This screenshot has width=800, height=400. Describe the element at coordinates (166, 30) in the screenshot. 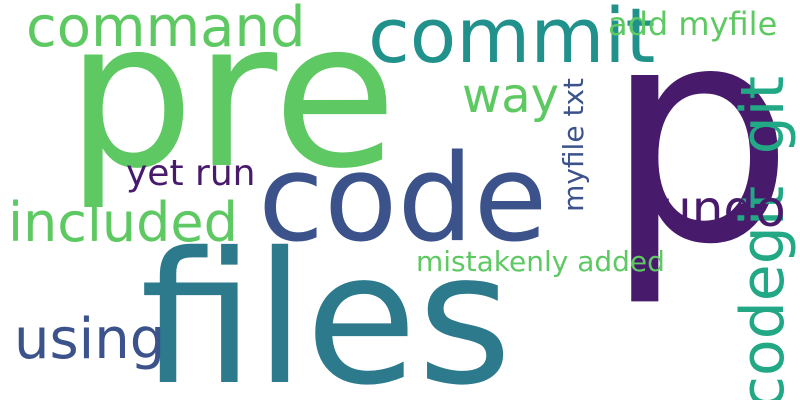

I see `word-command: command` at that location.